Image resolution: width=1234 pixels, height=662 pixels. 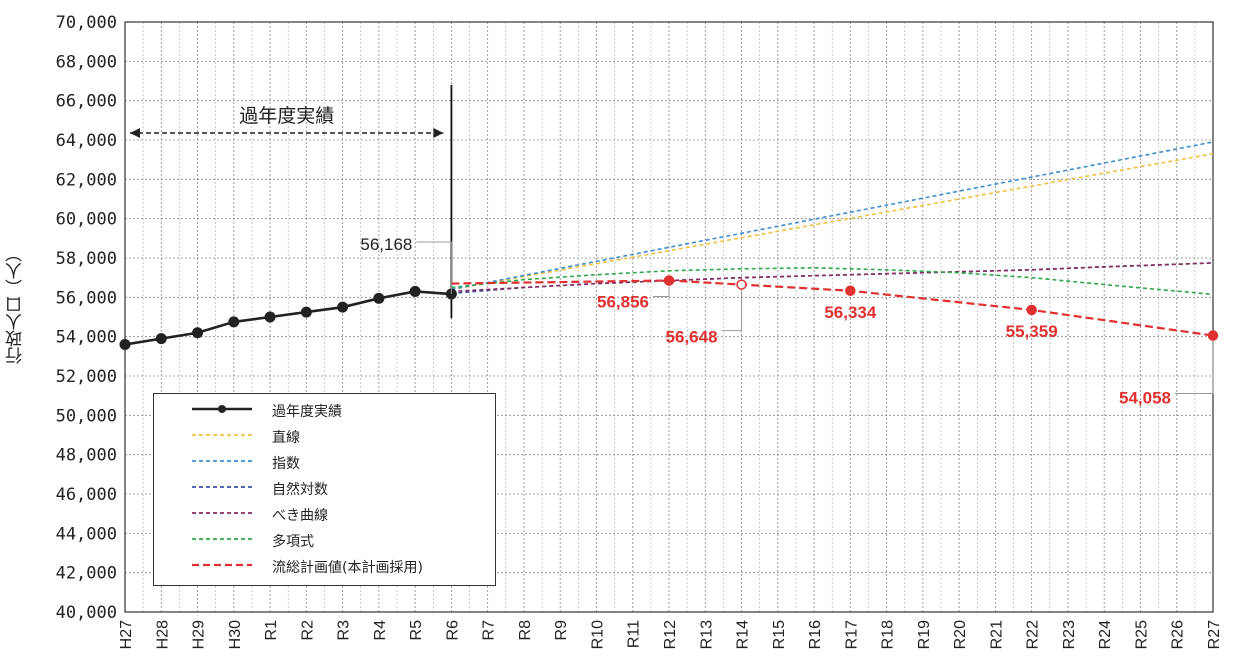 I want to click on x-tick-label: H30, so click(x=235, y=634).